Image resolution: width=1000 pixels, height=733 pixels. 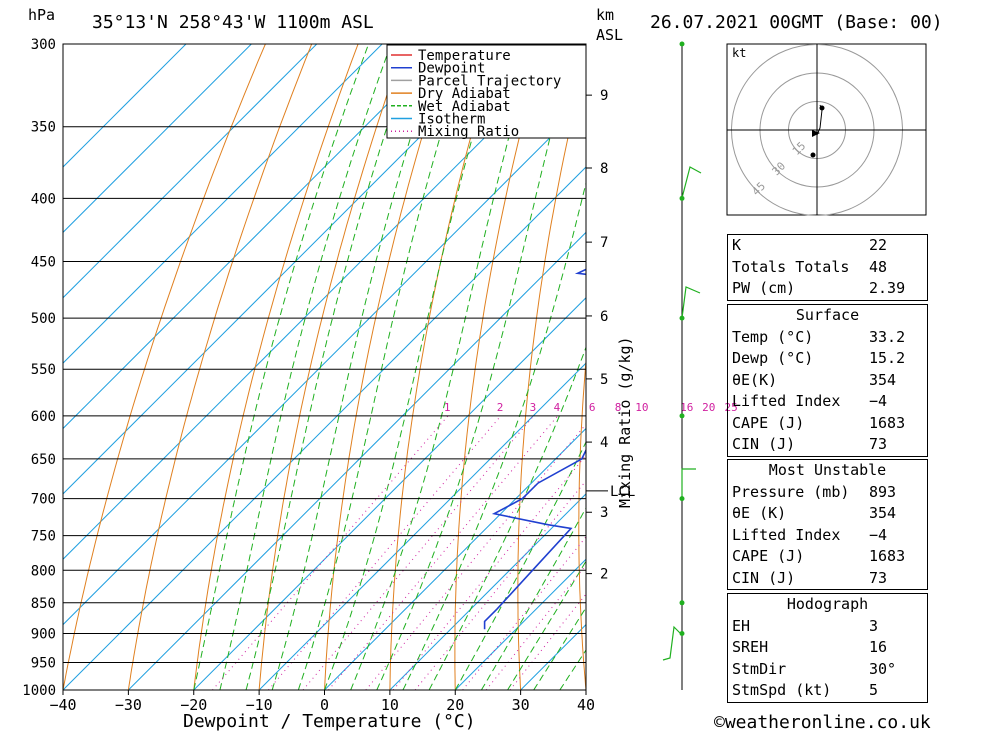 What do you see at coordinates (741, 625) in the screenshot?
I see `hodograph-stat-label: EH` at bounding box center [741, 625].